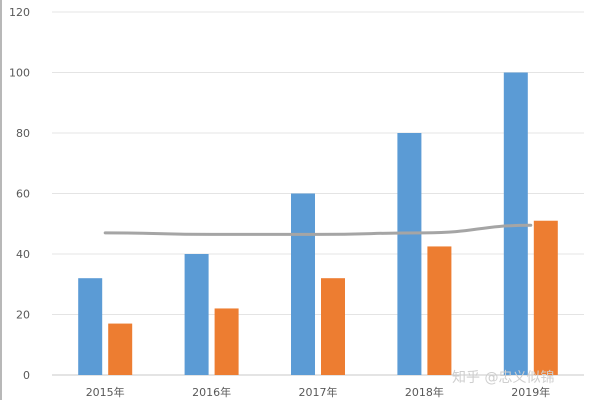 This screenshot has height=400, width=600. What do you see at coordinates (1, 200) in the screenshot?
I see `left-edge-divider` at bounding box center [1, 200].